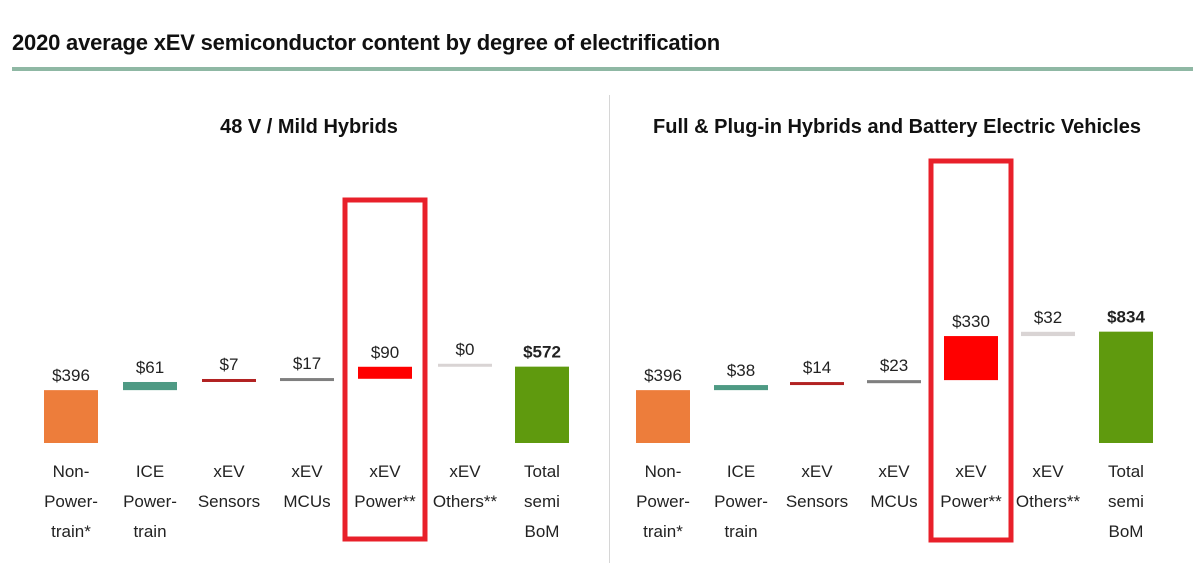  What do you see at coordinates (385, 486) in the screenshot?
I see `mild-category-label-xev-power: xEV Power**` at bounding box center [385, 486].